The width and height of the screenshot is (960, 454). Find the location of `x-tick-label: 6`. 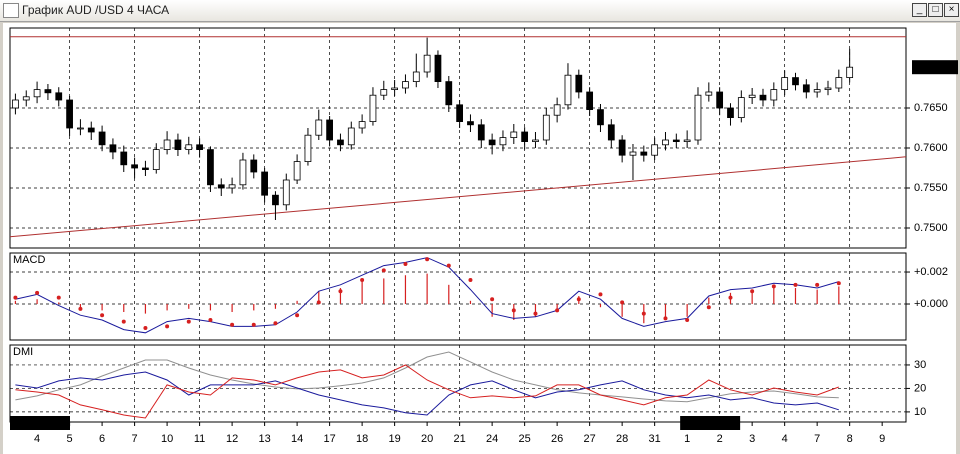

x-tick-label: 6 is located at coordinates (102, 439).